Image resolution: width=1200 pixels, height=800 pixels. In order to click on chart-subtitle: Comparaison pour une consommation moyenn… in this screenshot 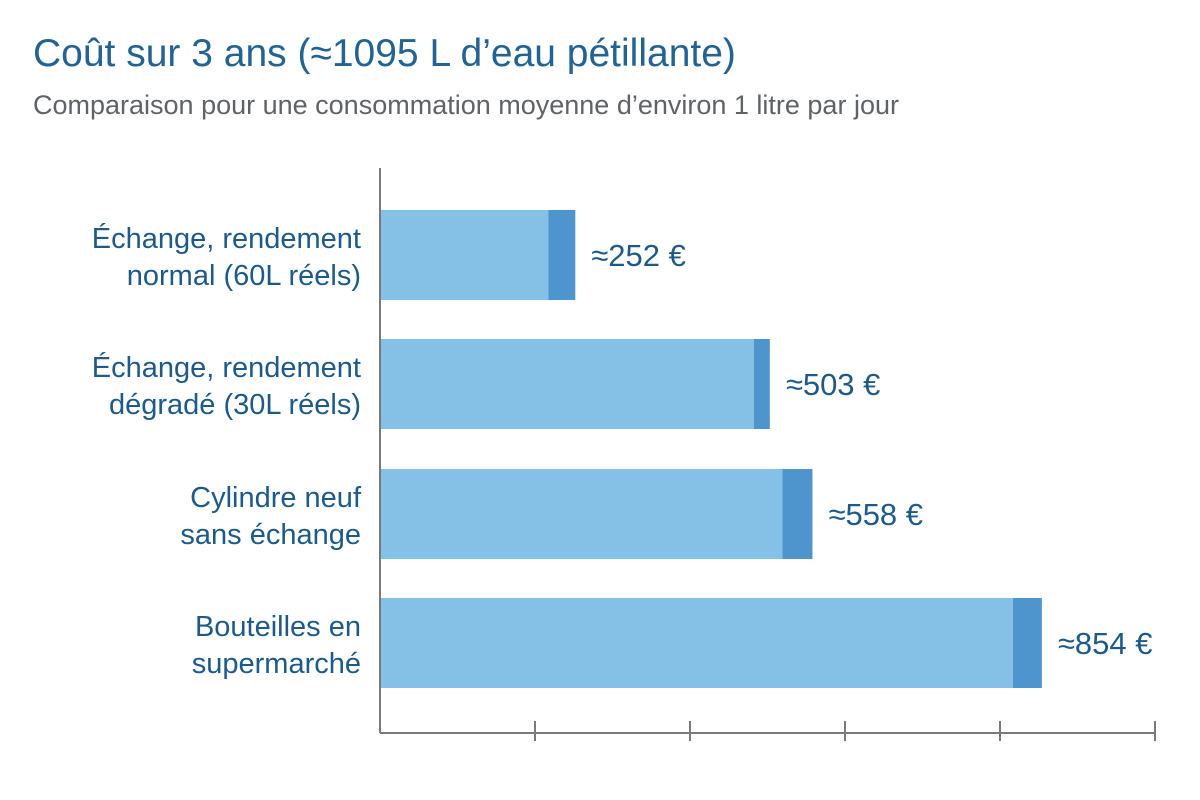, I will do `click(466, 105)`.